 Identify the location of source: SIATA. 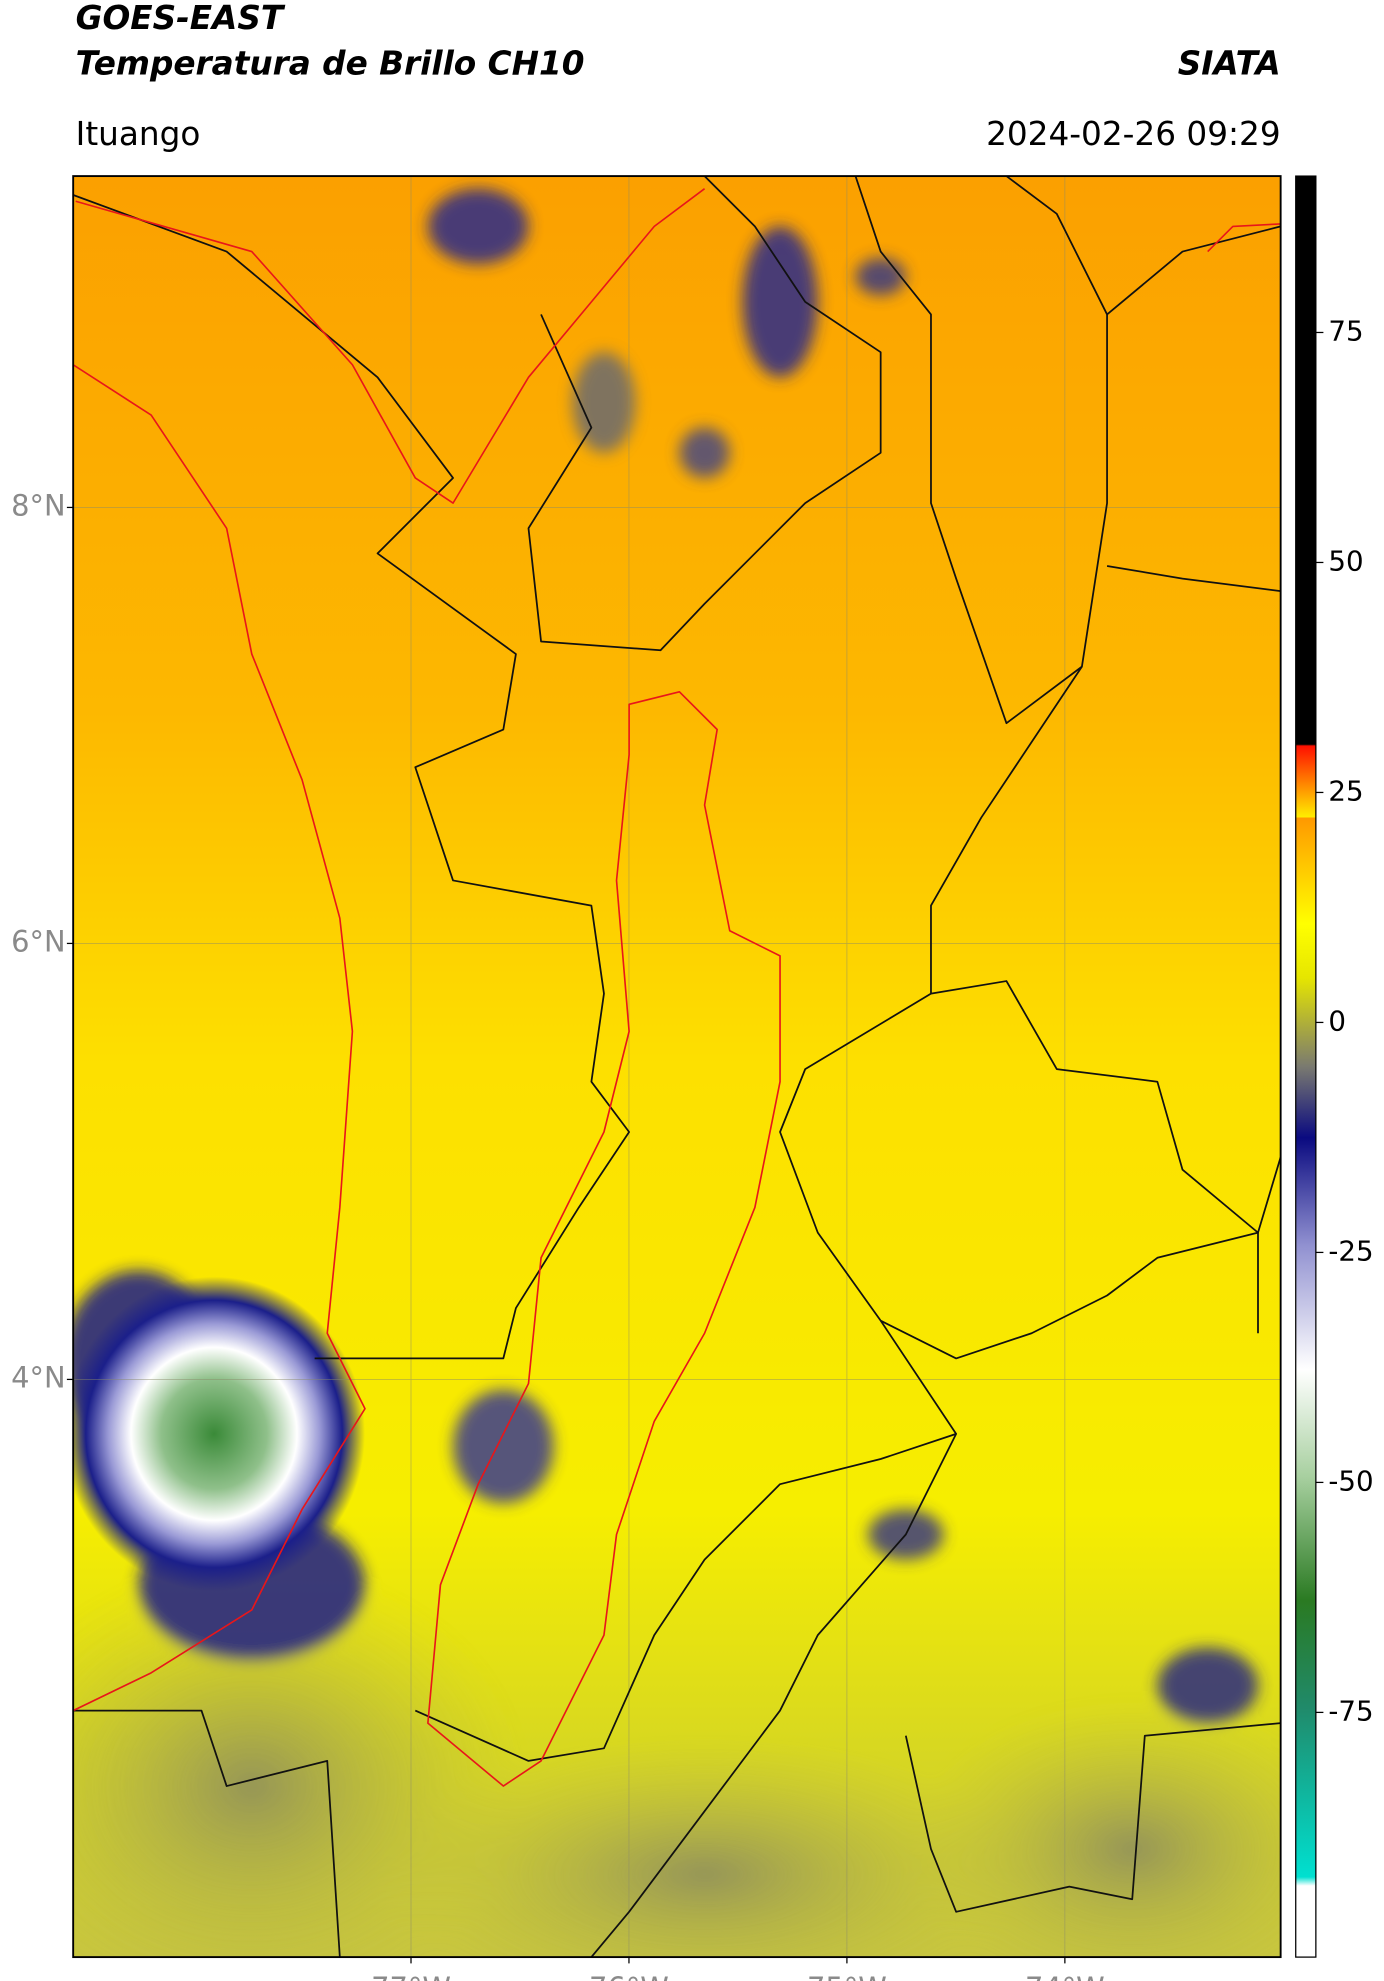
(1229, 63).